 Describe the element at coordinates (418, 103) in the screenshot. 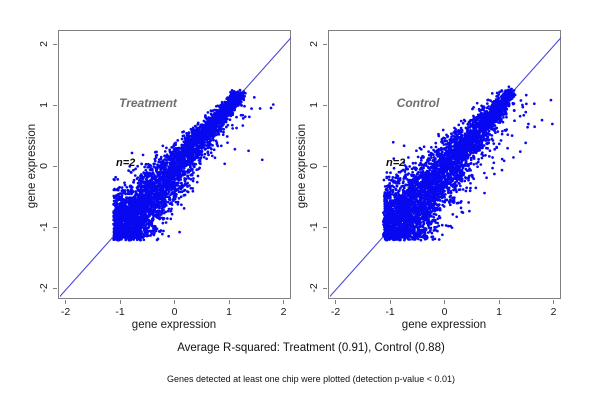

I see `control-title-label: Control` at that location.